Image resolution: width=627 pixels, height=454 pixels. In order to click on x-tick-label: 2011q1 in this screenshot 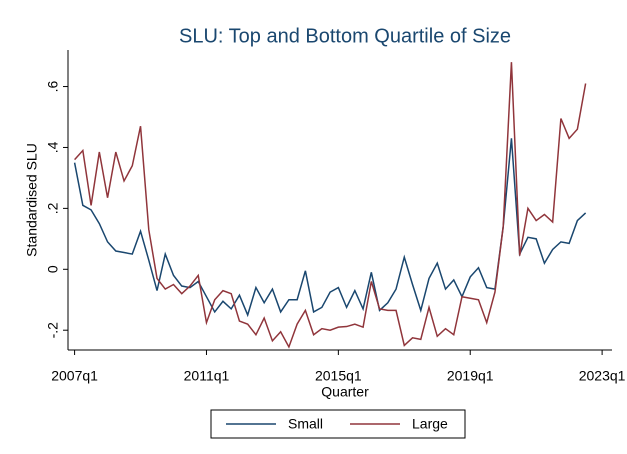, I will do `click(207, 376)`.